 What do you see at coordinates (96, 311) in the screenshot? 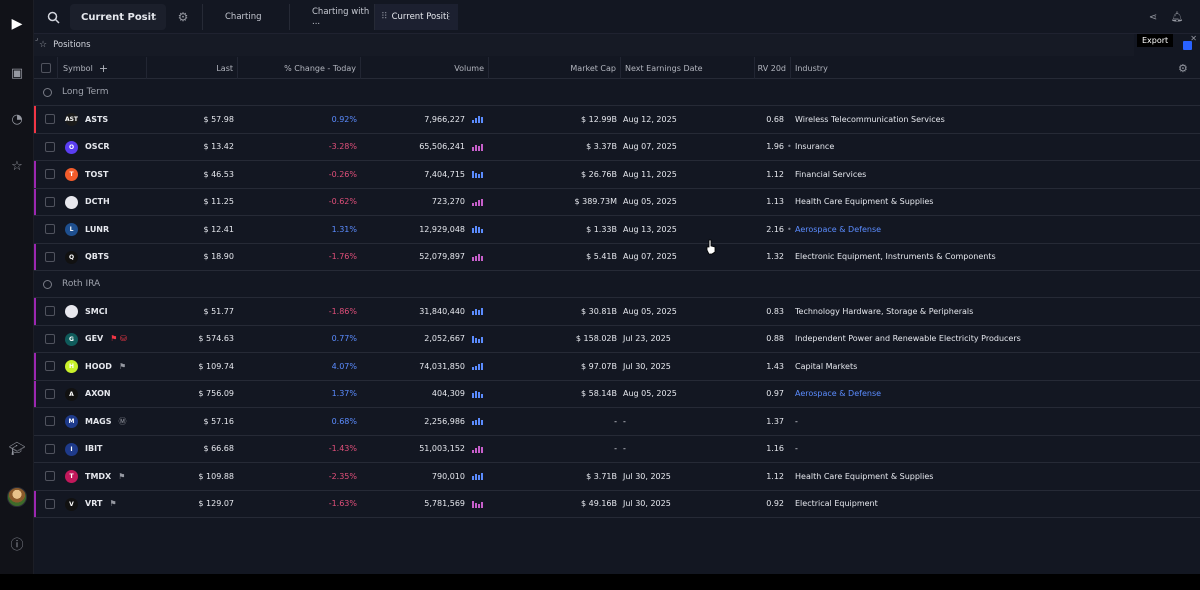
I see `symbol-cell: SMCI` at bounding box center [96, 311].